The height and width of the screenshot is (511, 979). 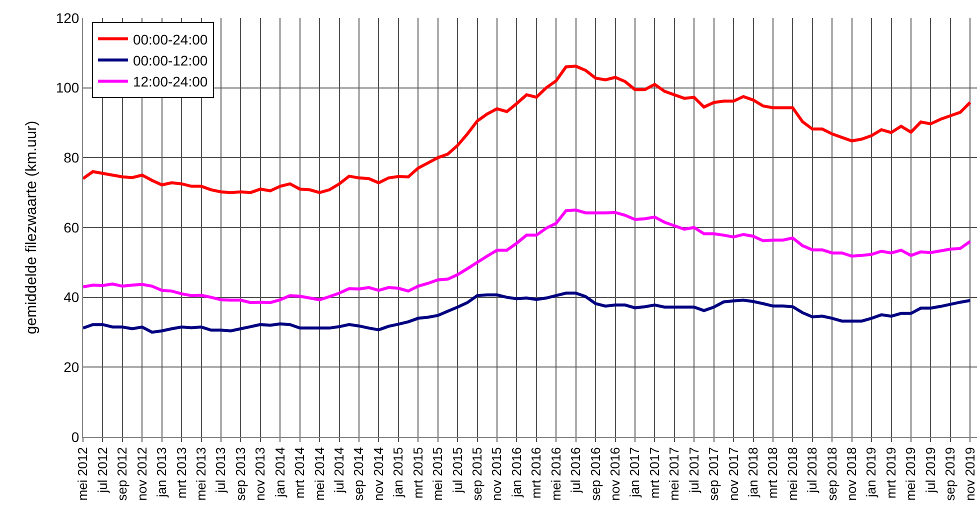 What do you see at coordinates (576, 470) in the screenshot?
I see `x-tick-label: jul 2016` at bounding box center [576, 470].